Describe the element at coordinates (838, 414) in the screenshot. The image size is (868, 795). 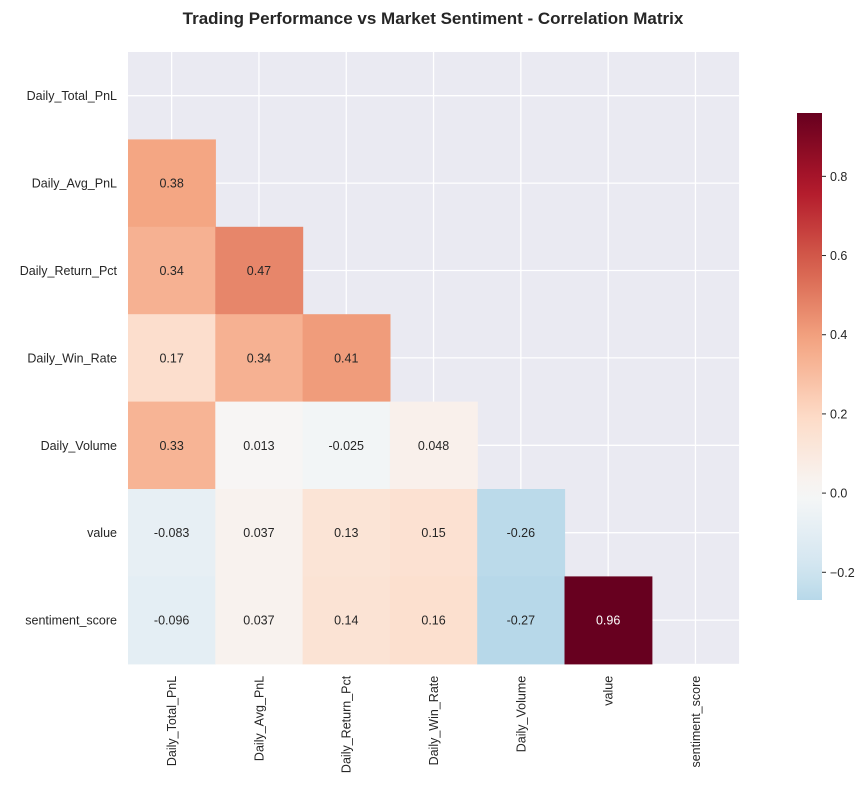
I see `colorbar-tick-label: 0.2` at that location.